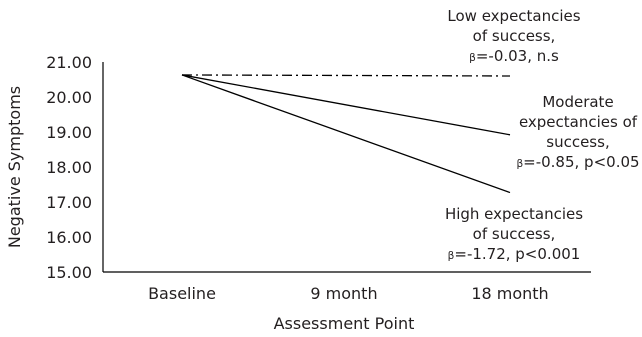 This screenshot has width=642, height=337. What do you see at coordinates (343, 293) in the screenshot?
I see `x-tick-label: 9 month` at bounding box center [343, 293].